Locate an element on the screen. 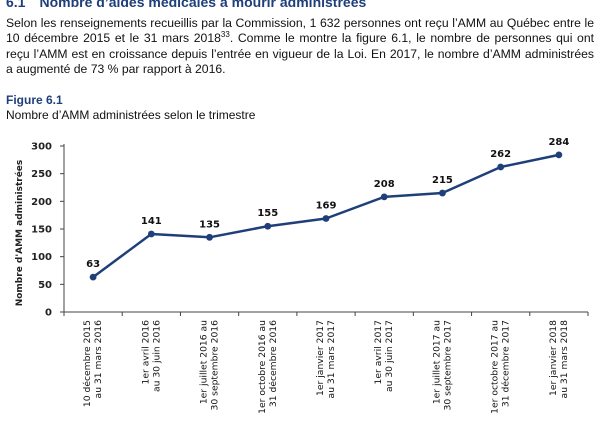 The width and height of the screenshot is (600, 429). x-tick-label-line: 1er octobre 2017 au is located at coordinates (495, 367).